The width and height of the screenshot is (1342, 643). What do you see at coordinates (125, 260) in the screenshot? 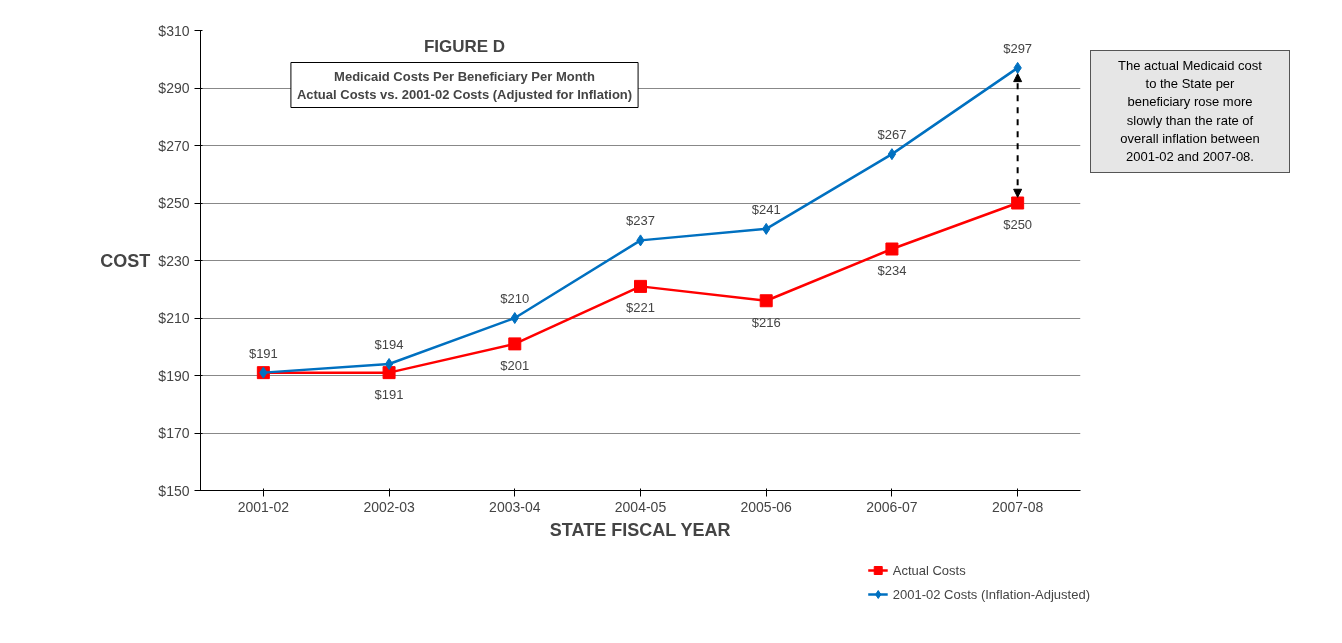
I see `y-axis-title: COST` at bounding box center [125, 260].